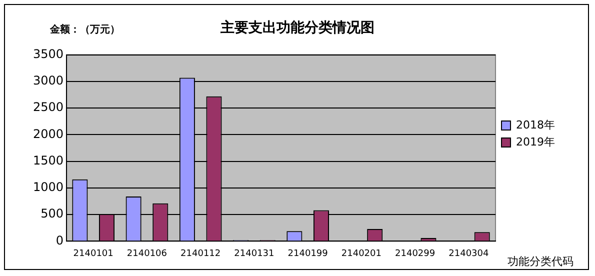 Image resolution: width=595 pixels, height=276 pixels. What do you see at coordinates (48, 187) in the screenshot?
I see `y-tick-label: 1000` at bounding box center [48, 187].